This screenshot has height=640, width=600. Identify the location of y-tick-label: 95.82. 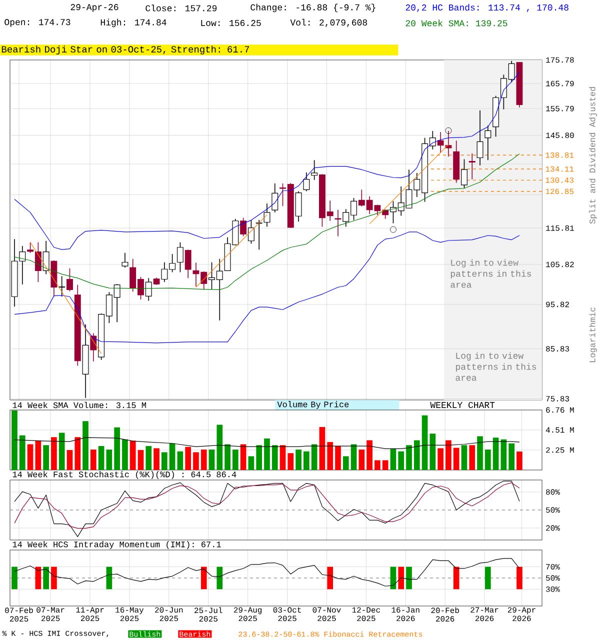
(557, 305).